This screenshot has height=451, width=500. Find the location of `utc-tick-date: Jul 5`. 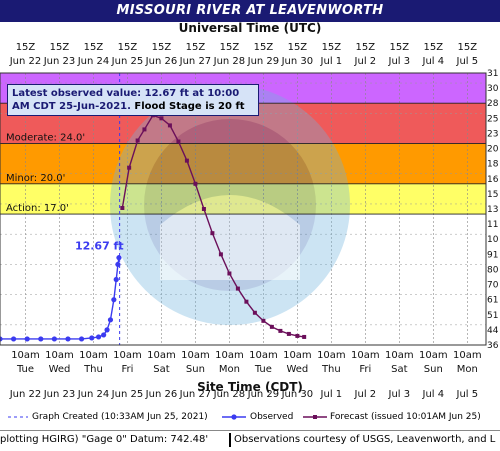

utc-tick-date: Jul 5 is located at coordinates (467, 61).